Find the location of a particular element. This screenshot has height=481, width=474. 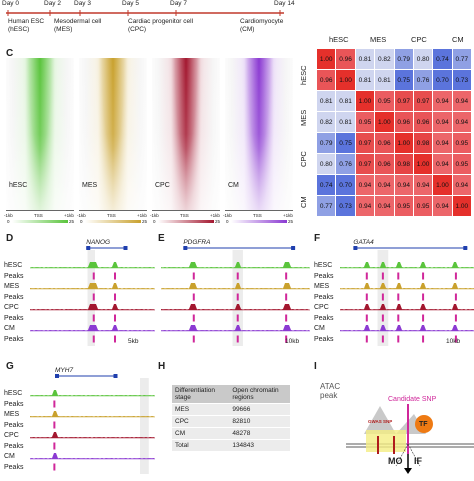

table-cell: 134843 is located at coordinates (259, 445).